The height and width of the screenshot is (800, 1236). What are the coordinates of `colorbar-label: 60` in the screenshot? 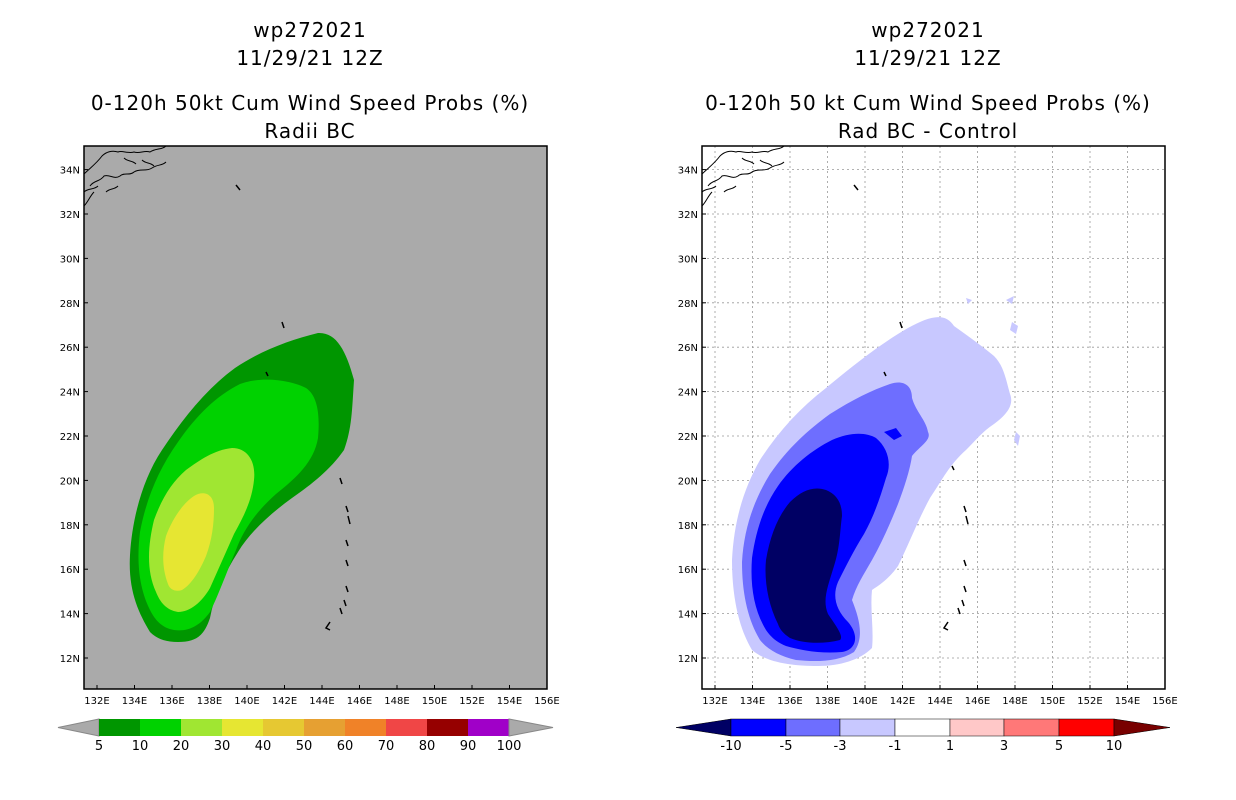 It's located at (345, 746).